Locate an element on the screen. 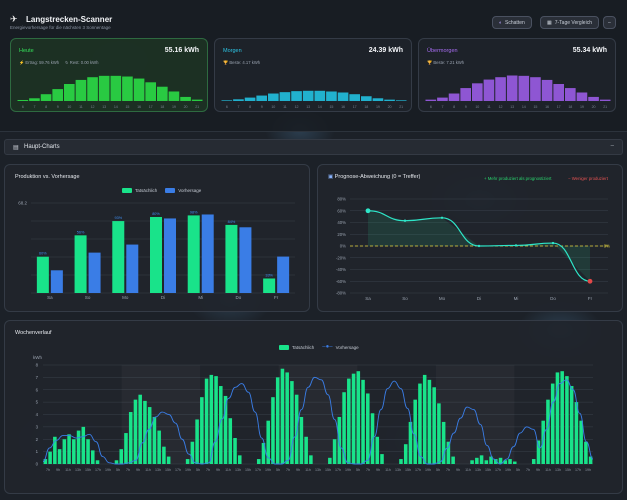  y-tick-label: 60% is located at coordinates (341, 210).